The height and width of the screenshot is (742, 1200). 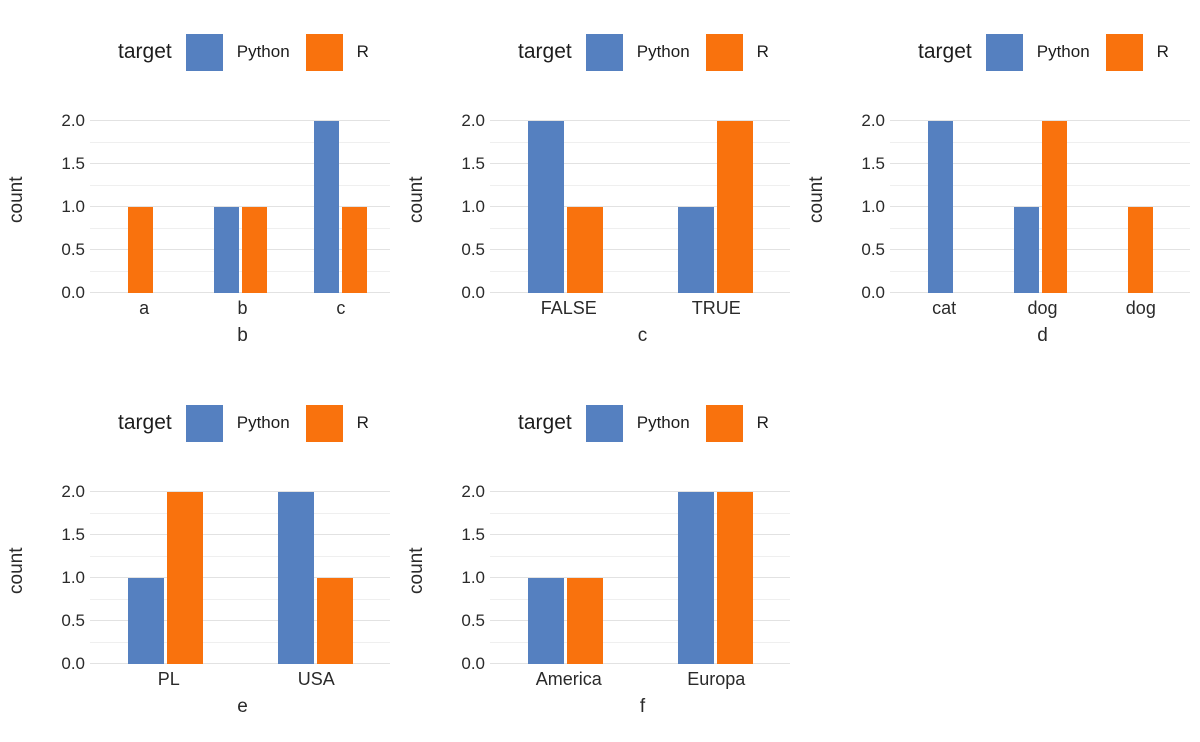 What do you see at coordinates (565, 571) in the screenshot?
I see `category-slot-America` at bounding box center [565, 571].